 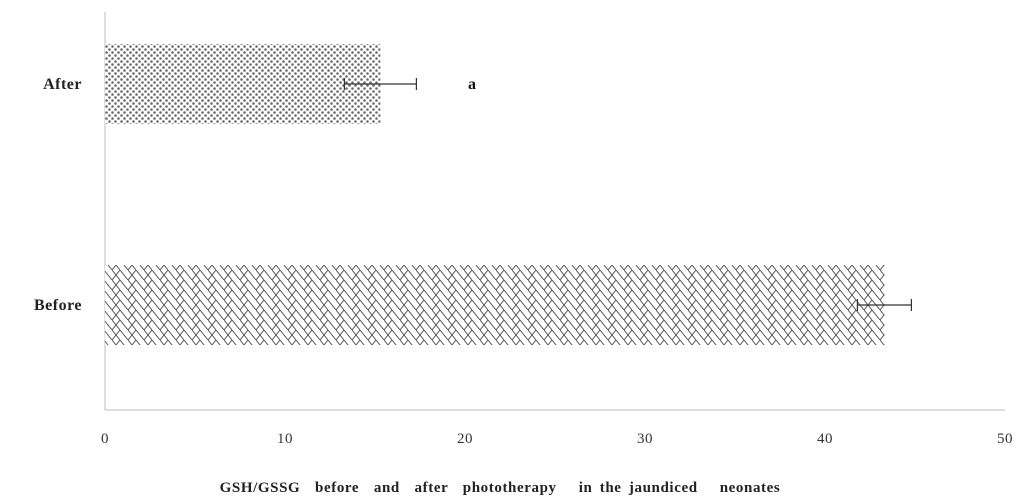 I want to click on bar-after, so click(x=243, y=84).